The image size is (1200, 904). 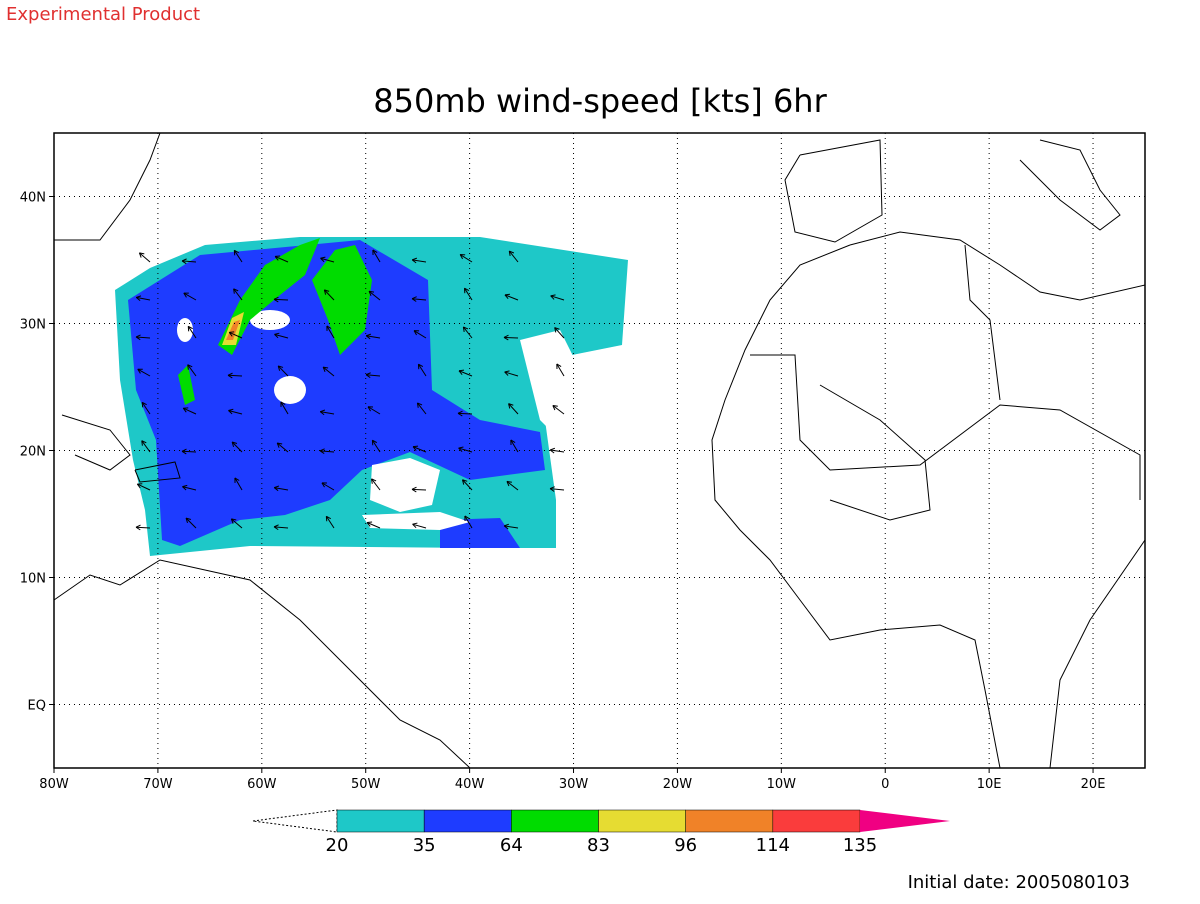 What do you see at coordinates (33, 325) in the screenshot?
I see `lat-tick-label: 30N` at bounding box center [33, 325].